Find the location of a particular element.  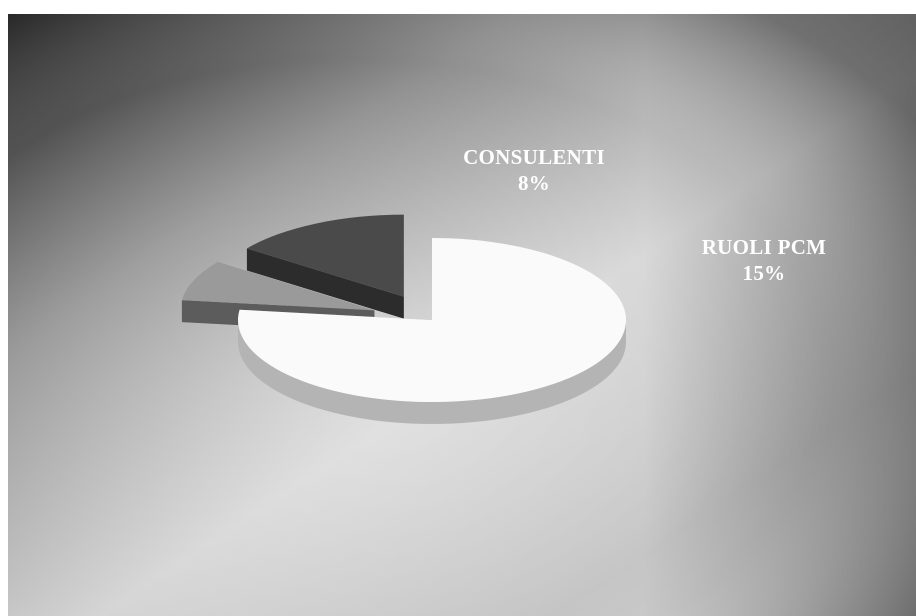

slice-label-percent: 8% is located at coordinates (534, 183).